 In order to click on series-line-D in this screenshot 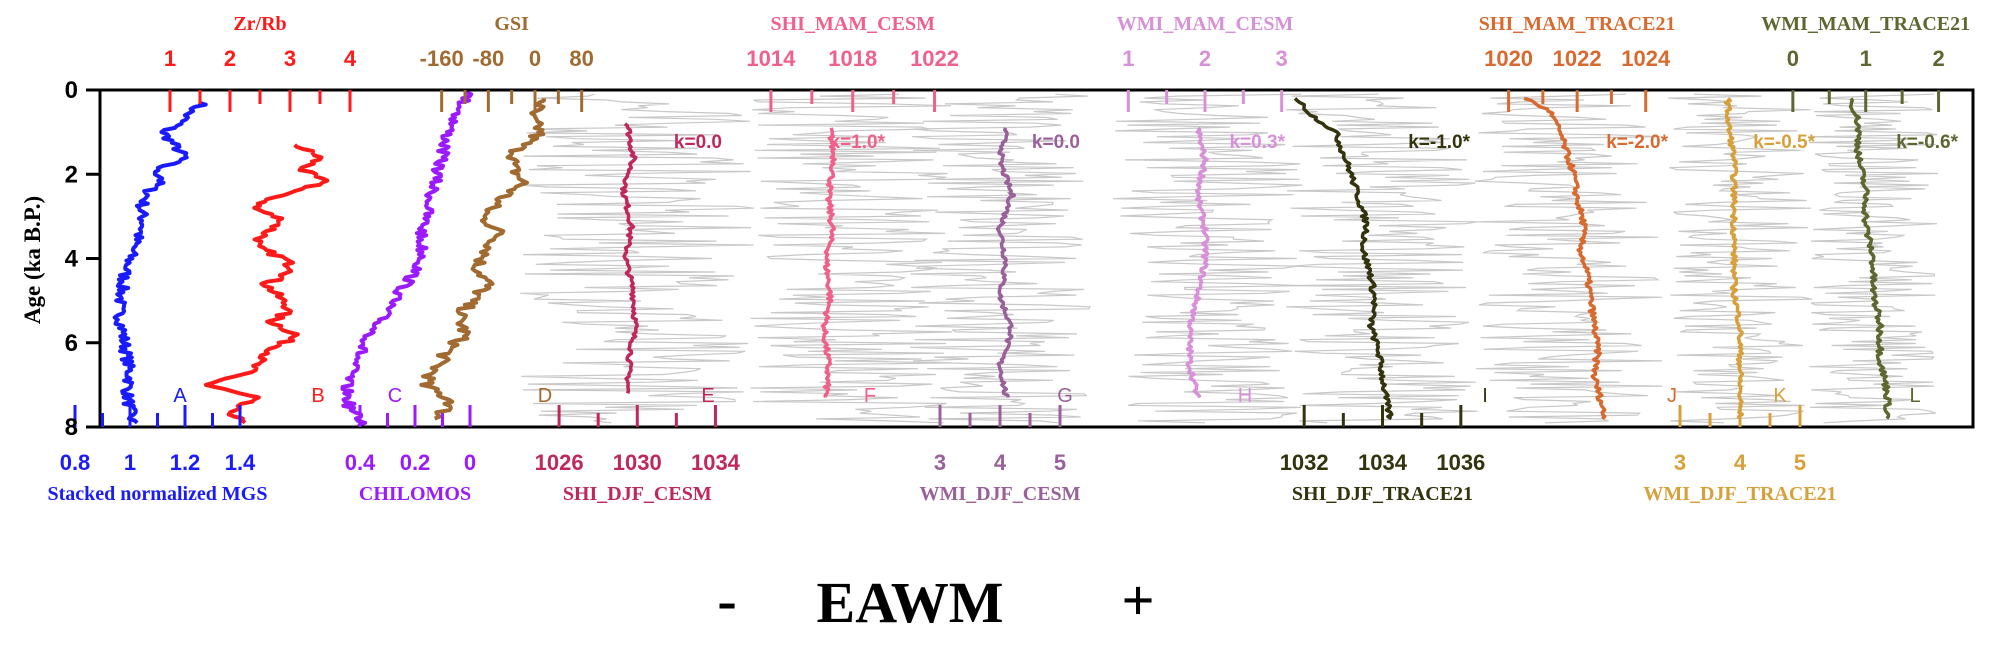, I will do `click(482, 259)`.